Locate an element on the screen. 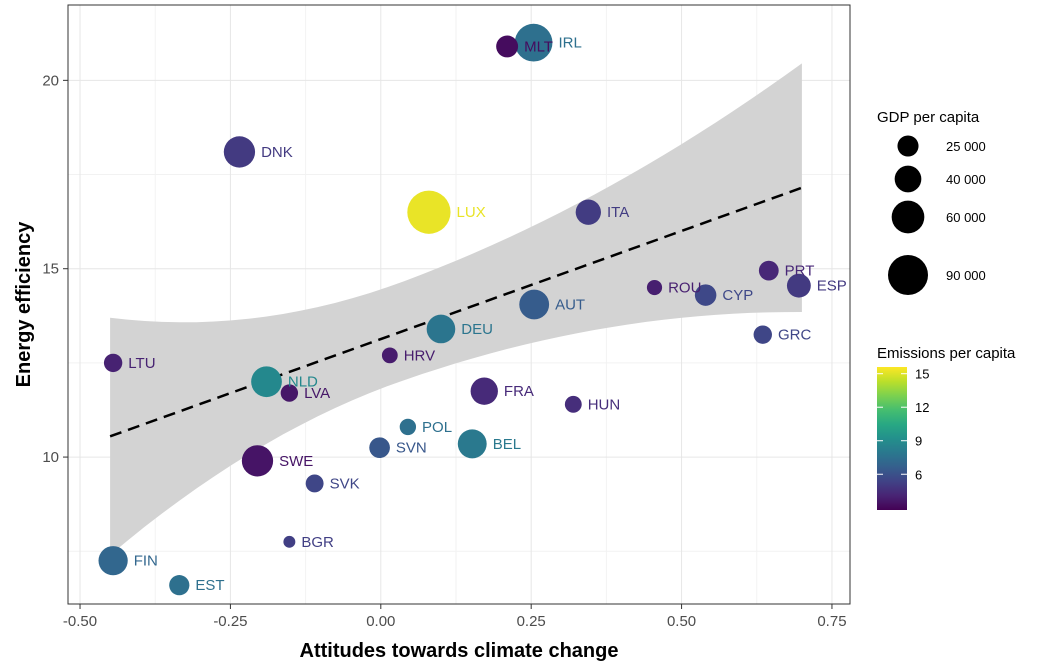  point-prt is located at coordinates (768, 270).